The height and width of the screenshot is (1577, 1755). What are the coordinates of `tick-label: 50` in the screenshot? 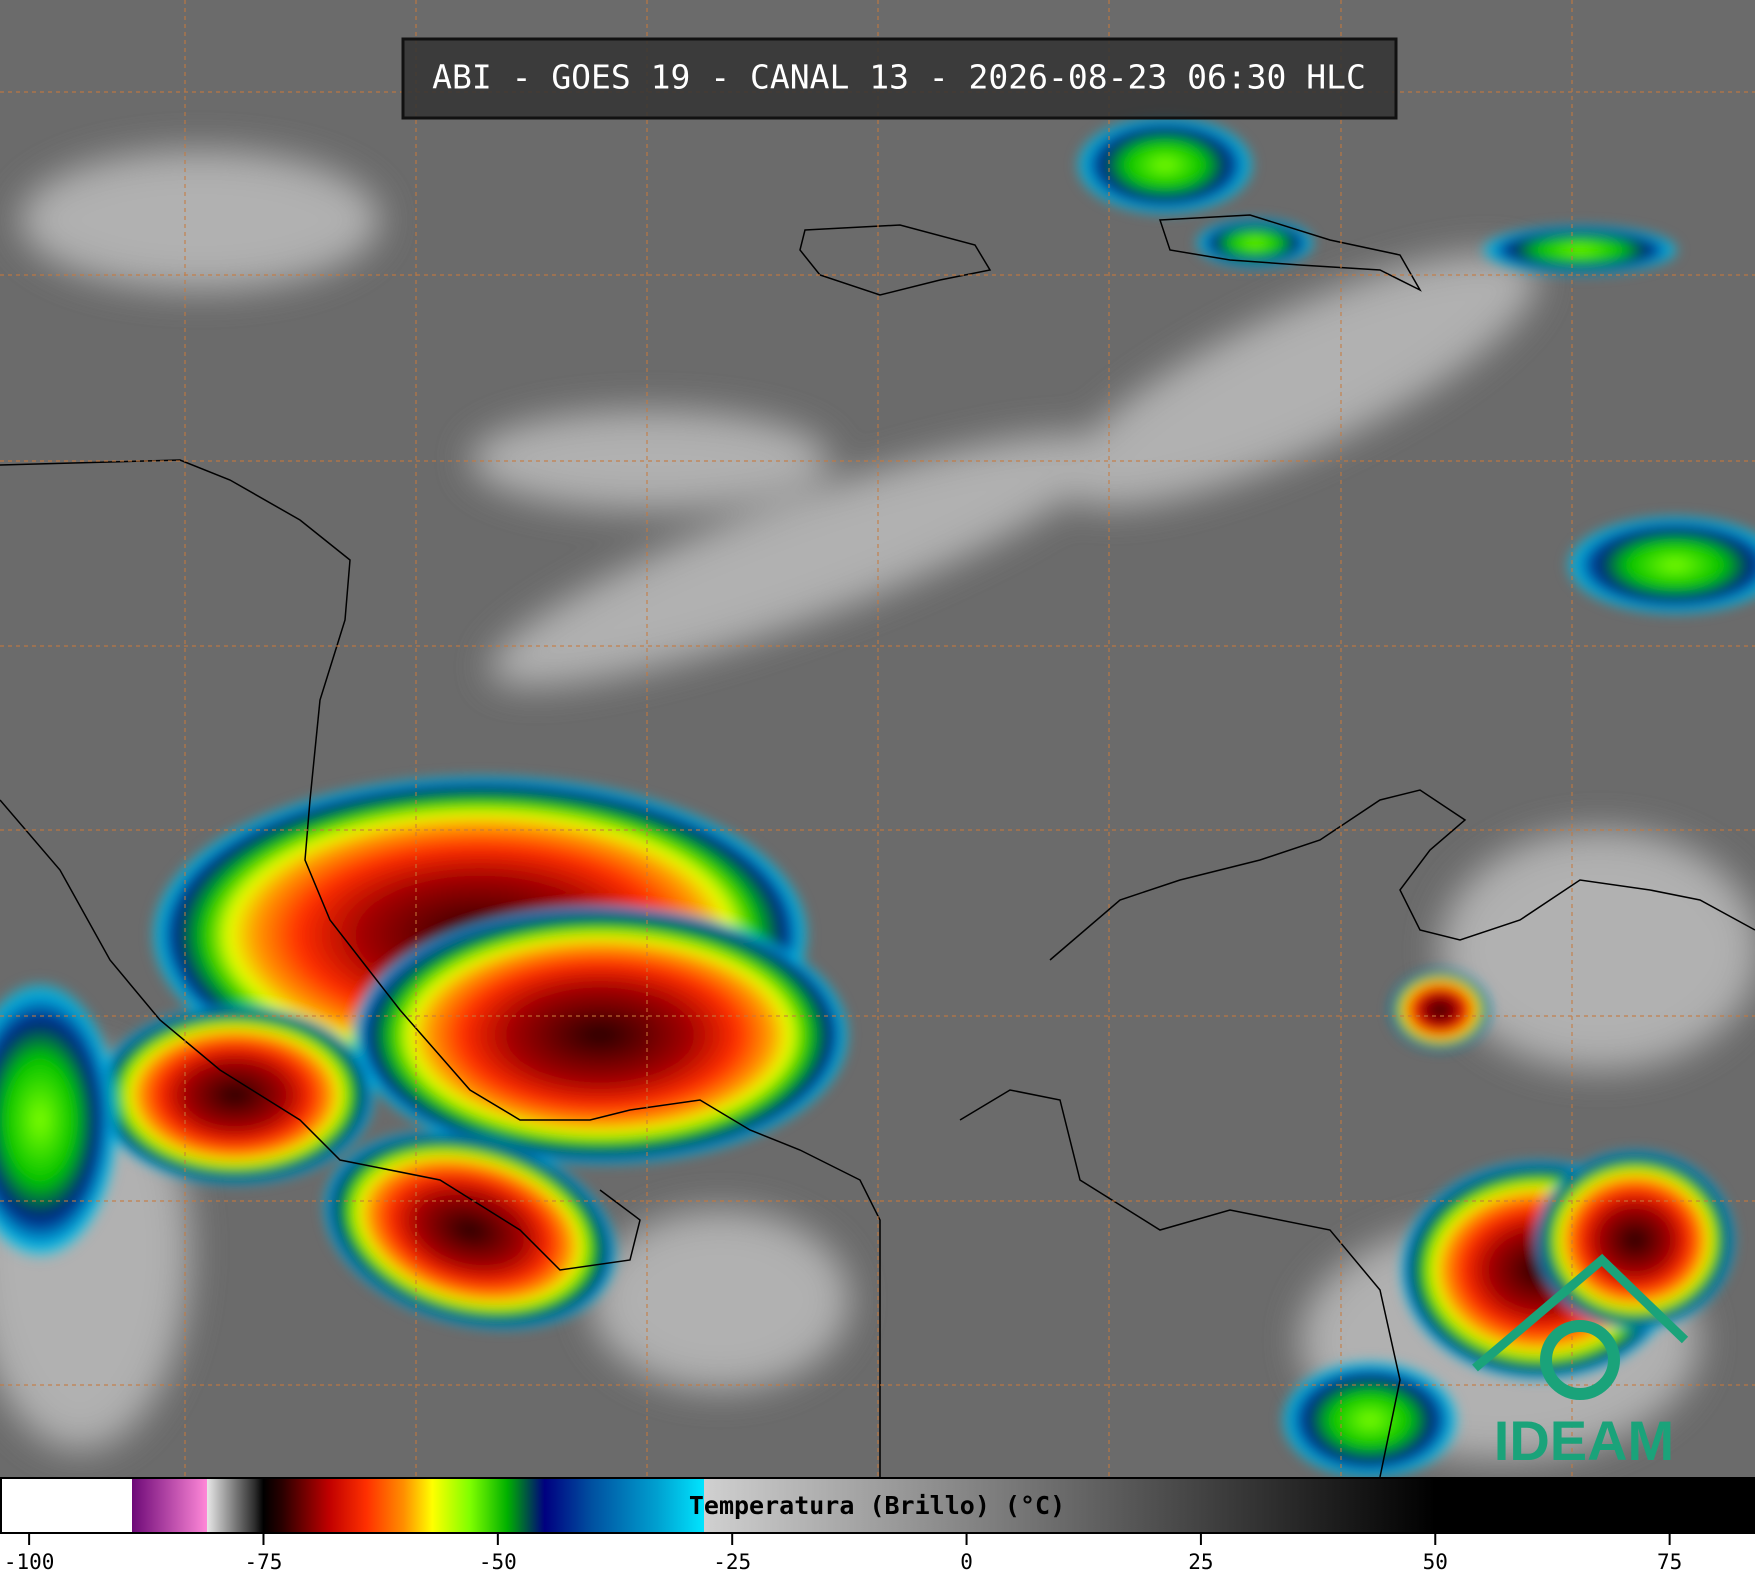 It's located at (1435, 1562).